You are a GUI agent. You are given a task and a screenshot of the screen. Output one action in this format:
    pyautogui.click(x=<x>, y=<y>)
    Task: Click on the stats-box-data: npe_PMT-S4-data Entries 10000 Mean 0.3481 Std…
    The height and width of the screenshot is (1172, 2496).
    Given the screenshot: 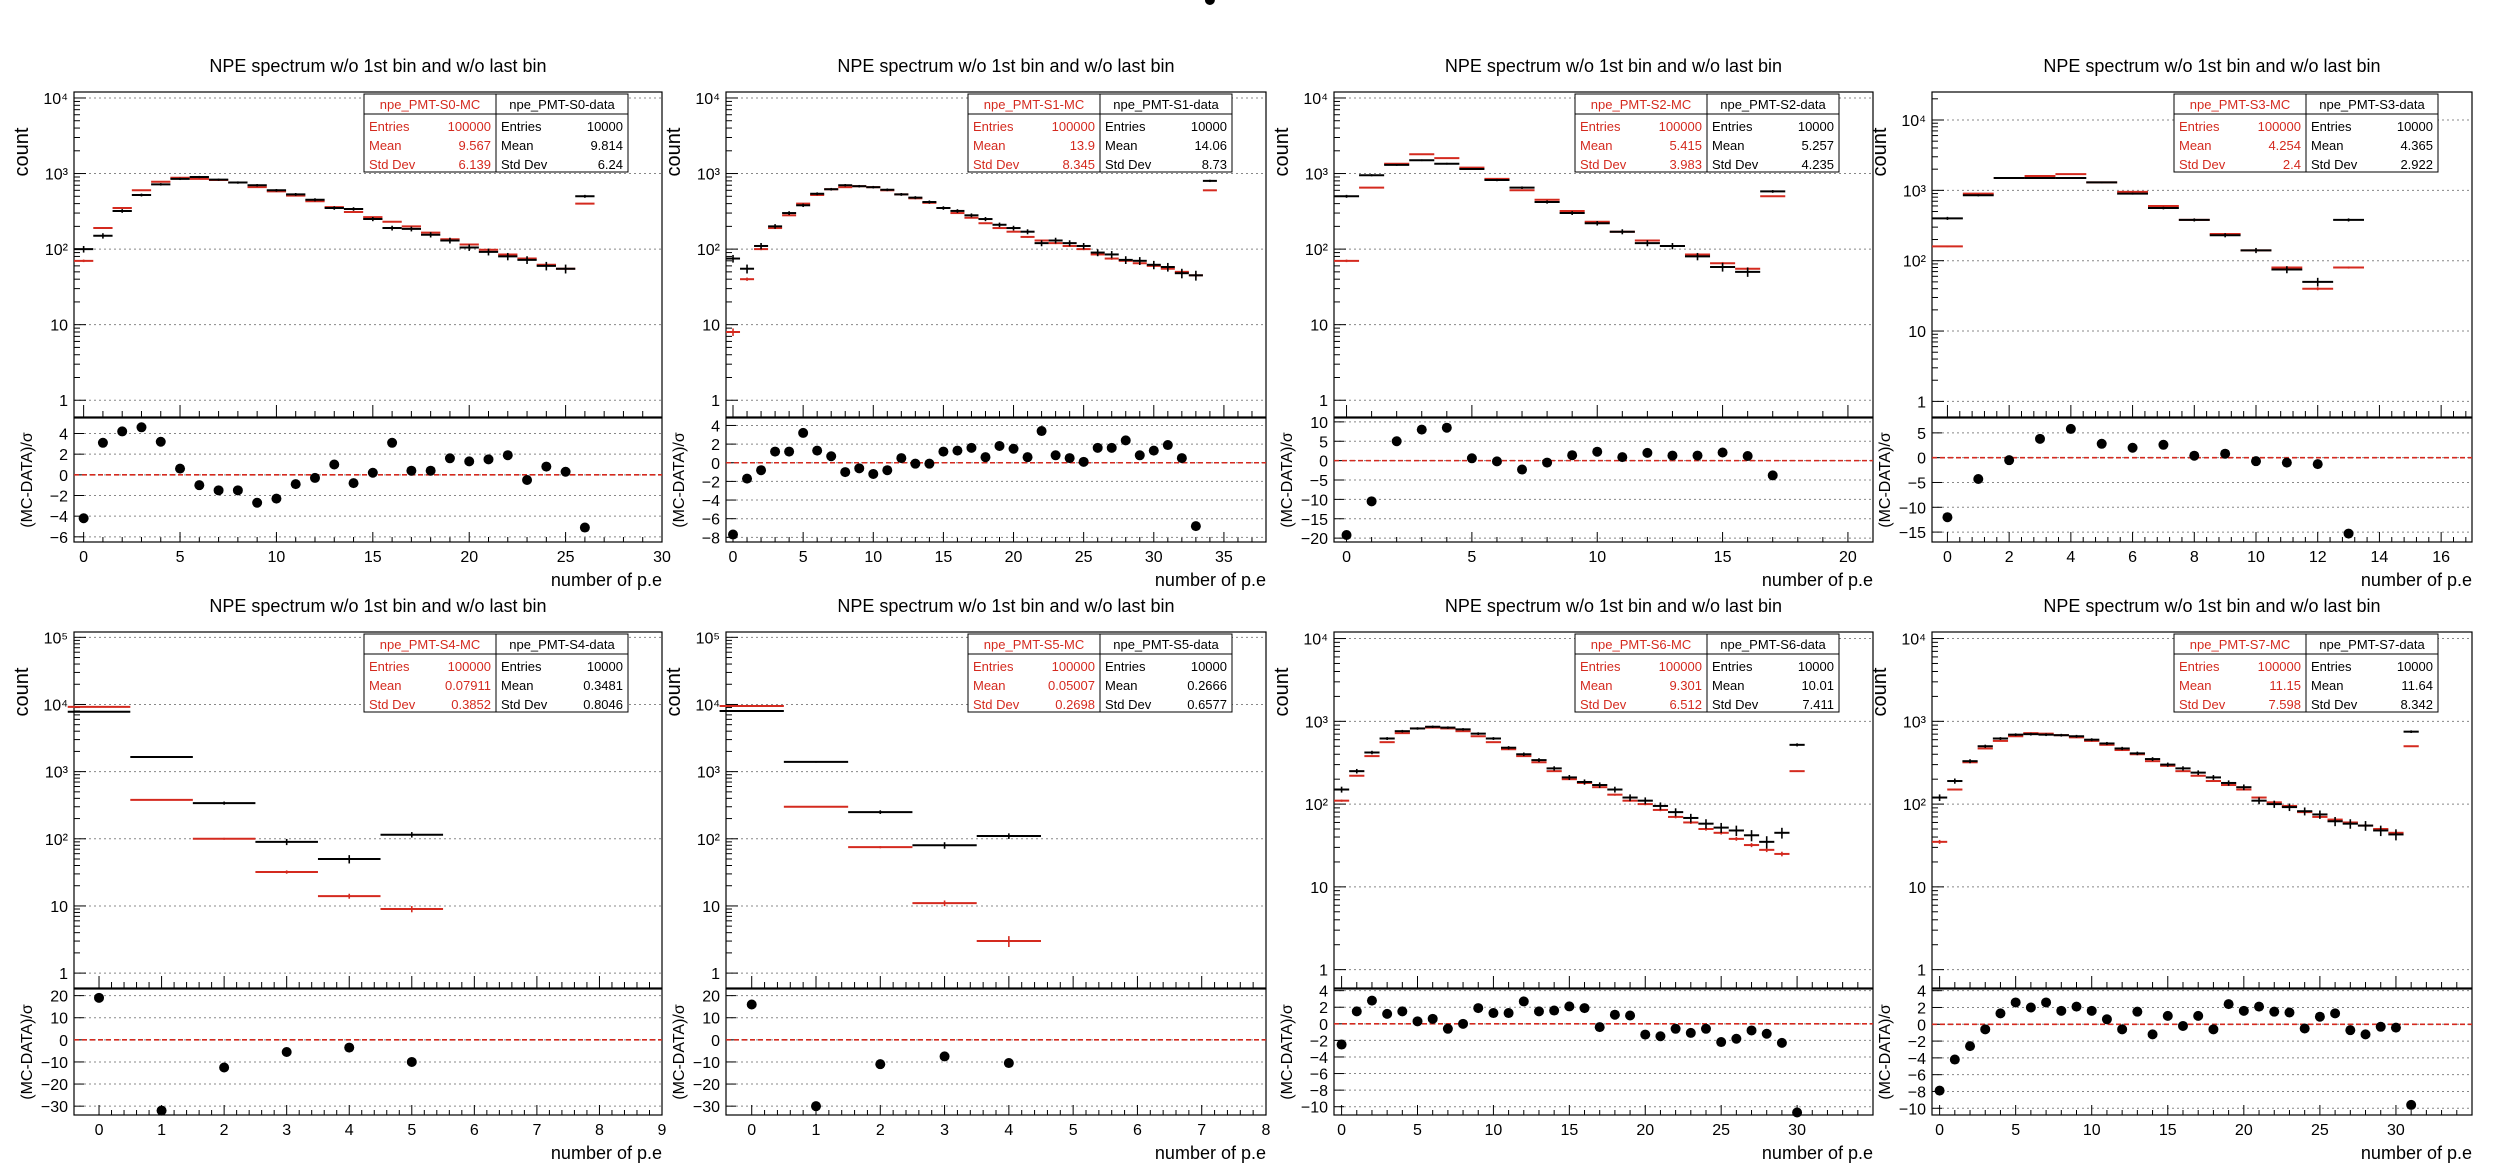 What is the action you would take?
    pyautogui.click(x=562, y=673)
    